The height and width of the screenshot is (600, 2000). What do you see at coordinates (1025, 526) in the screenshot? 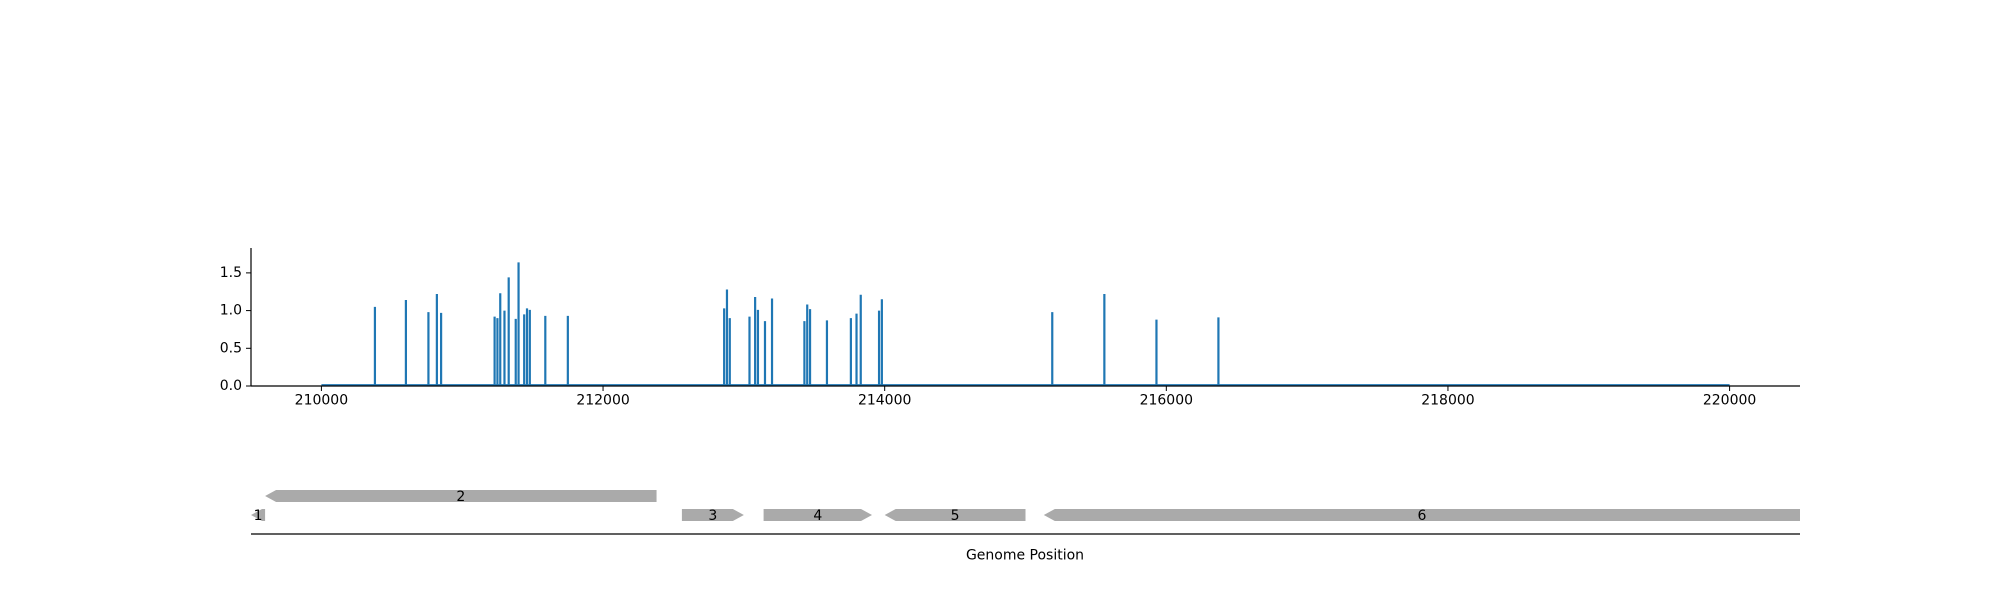
I see `gene-map: 1 2 3 4 5 6 Genome Position` at bounding box center [1025, 526].